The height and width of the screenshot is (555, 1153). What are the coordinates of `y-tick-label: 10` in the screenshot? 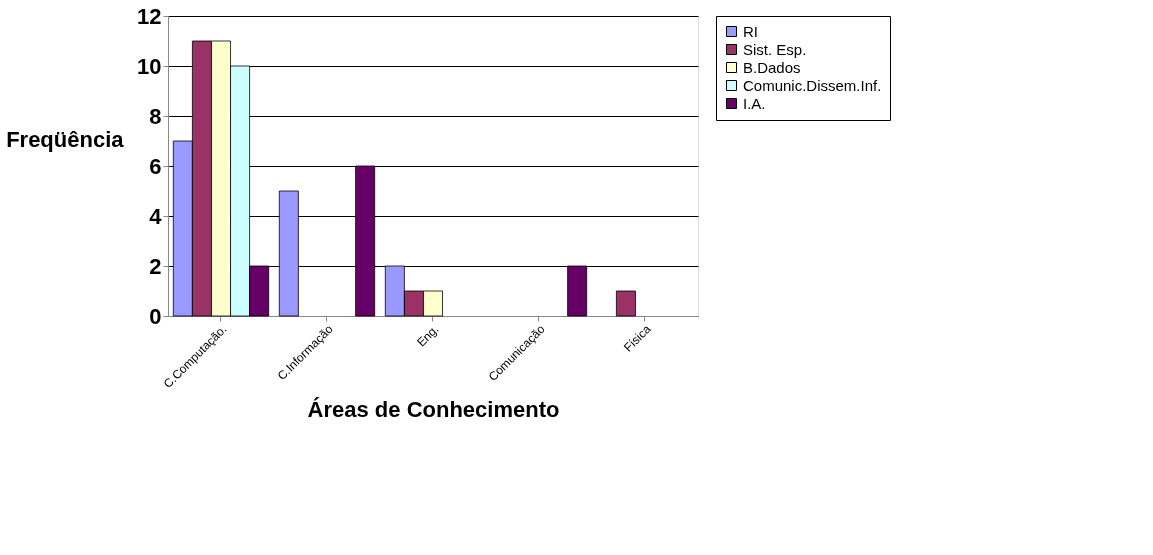 It's located at (149, 66).